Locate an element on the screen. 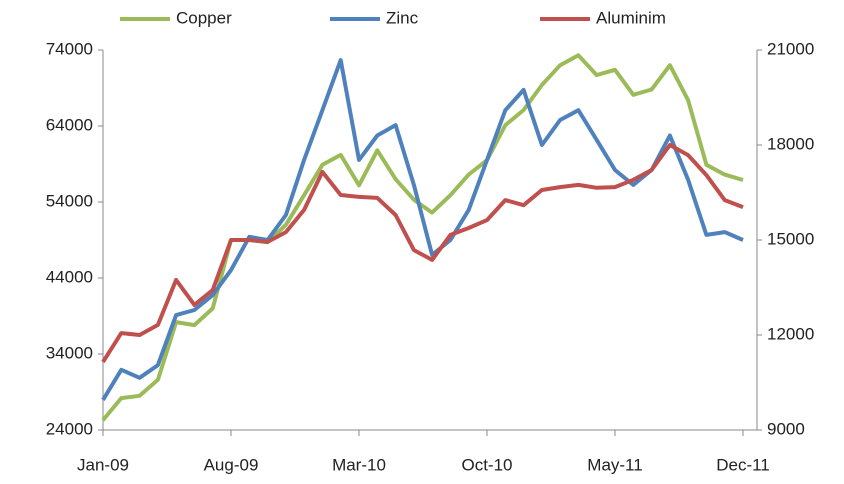 This screenshot has width=844, height=484. y2-tick-label: 21000 is located at coordinates (790, 48).